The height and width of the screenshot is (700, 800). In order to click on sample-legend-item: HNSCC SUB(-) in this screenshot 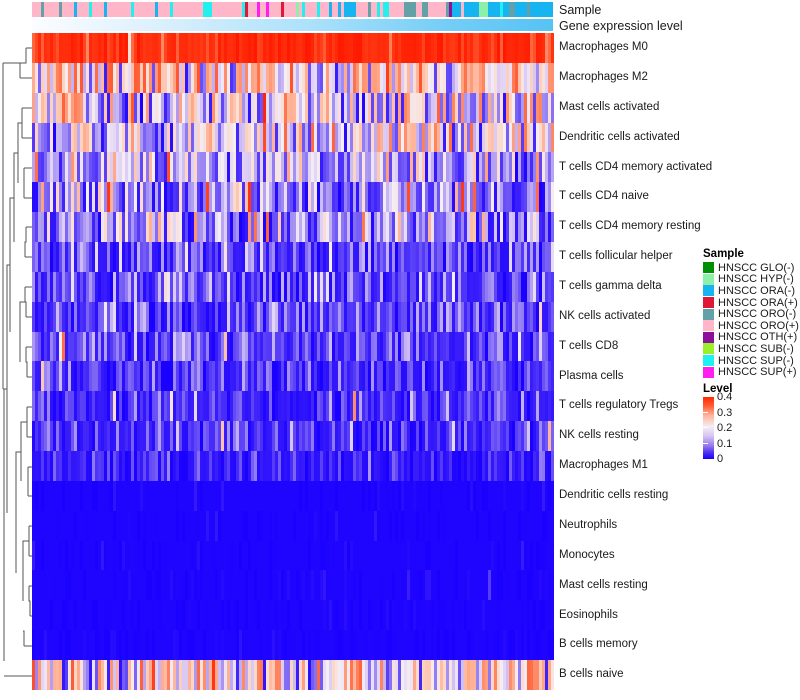, I will do `click(750, 349)`.